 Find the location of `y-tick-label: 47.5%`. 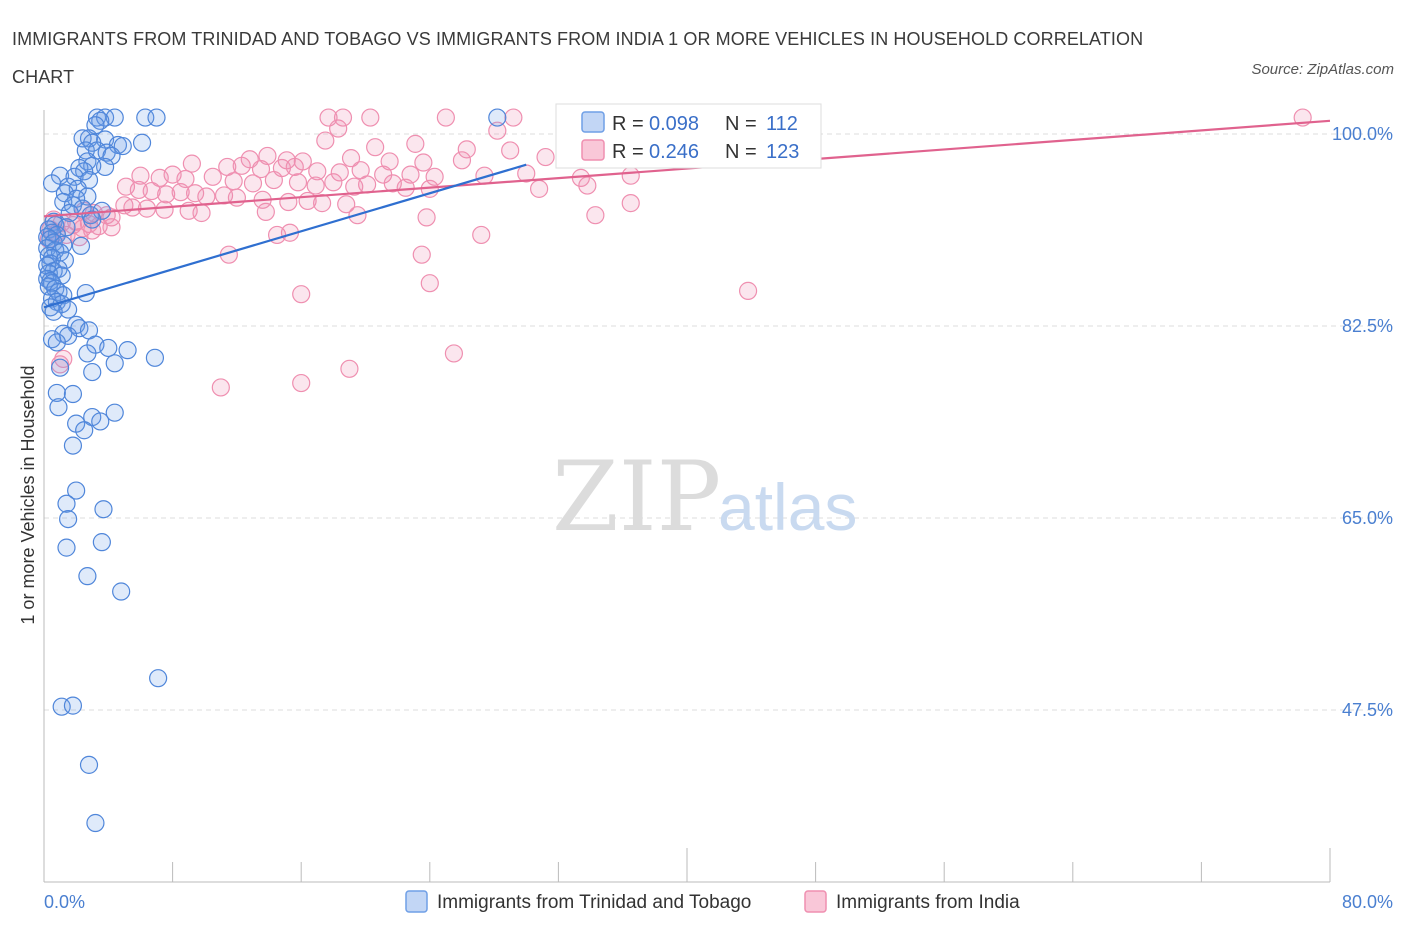

y-tick-label: 47.5% is located at coordinates (1367, 710).